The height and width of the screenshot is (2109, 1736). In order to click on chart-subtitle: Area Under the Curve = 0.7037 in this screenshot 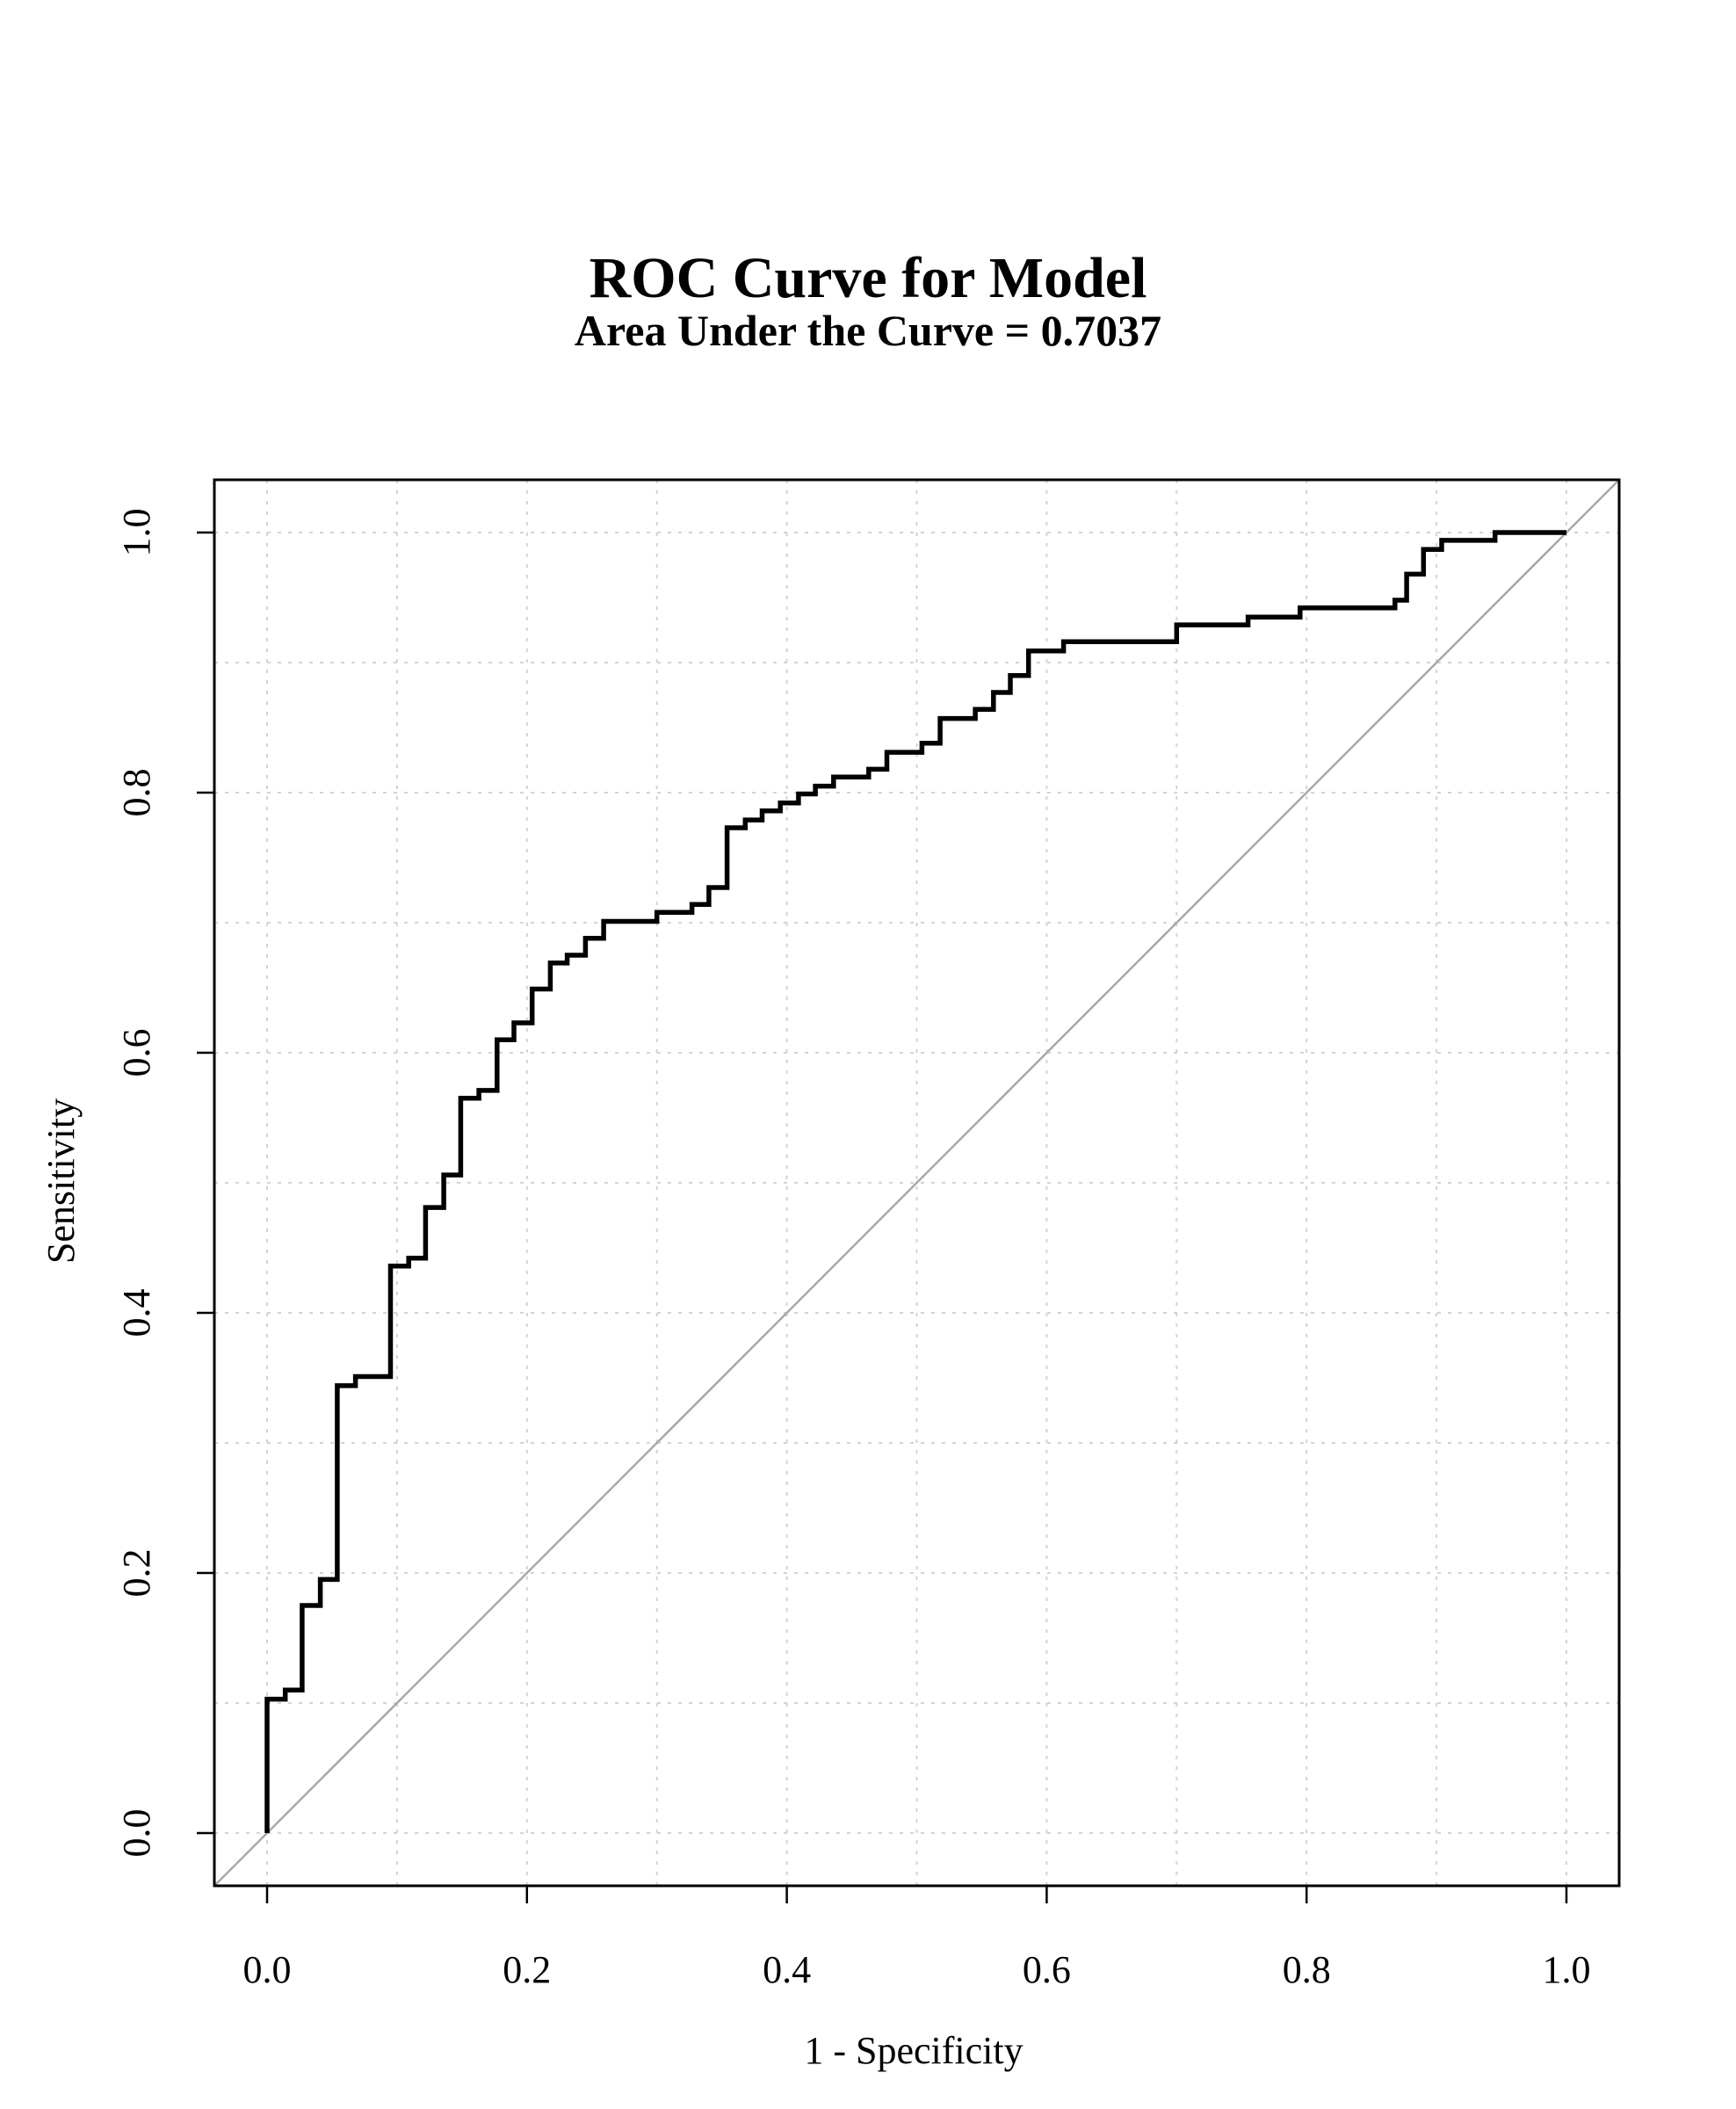, I will do `click(868, 331)`.